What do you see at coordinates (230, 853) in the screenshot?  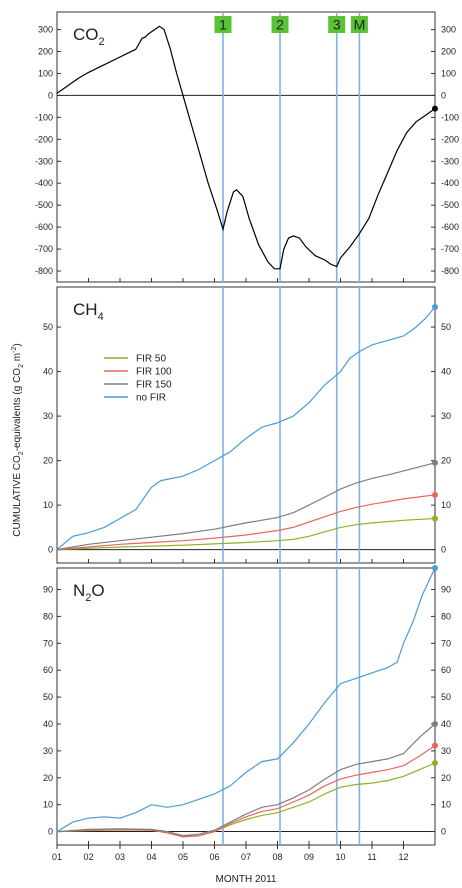 I see `x-axis: 01 02 03 04 05 06 07 08 09 10 11 12` at bounding box center [230, 853].